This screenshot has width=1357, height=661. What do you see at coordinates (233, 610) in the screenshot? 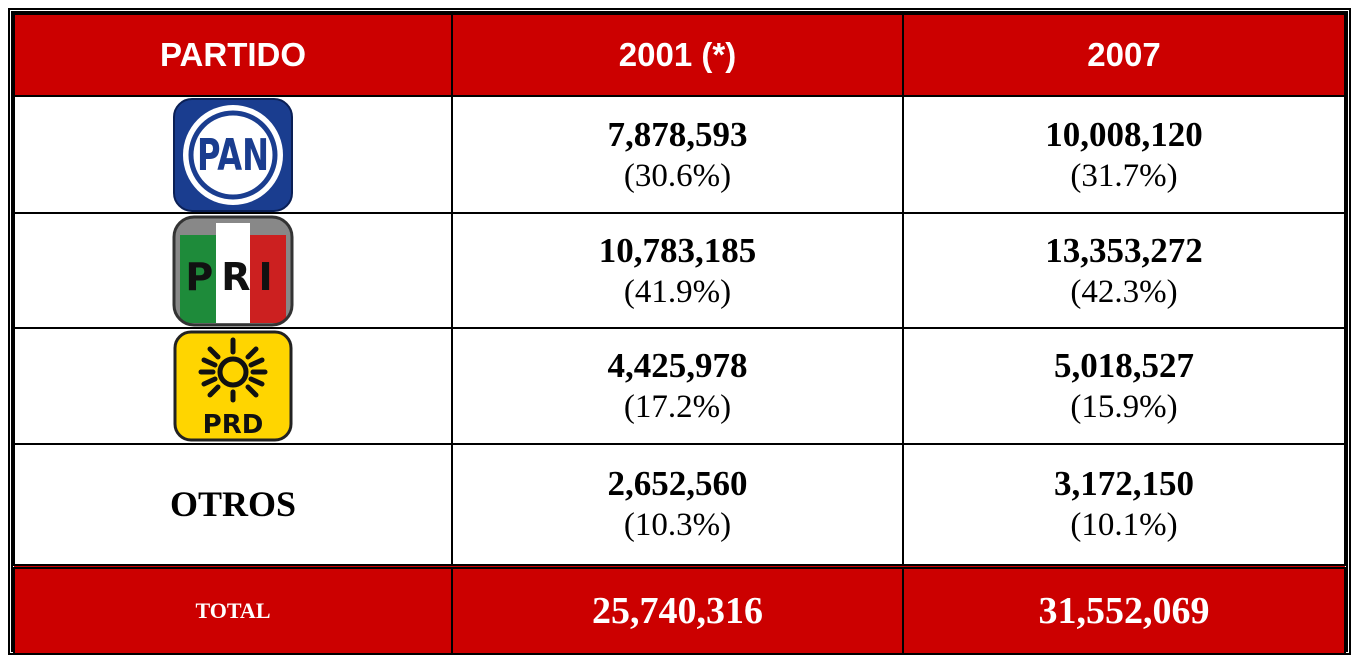
I see `total-label: TOTAL` at bounding box center [233, 610].